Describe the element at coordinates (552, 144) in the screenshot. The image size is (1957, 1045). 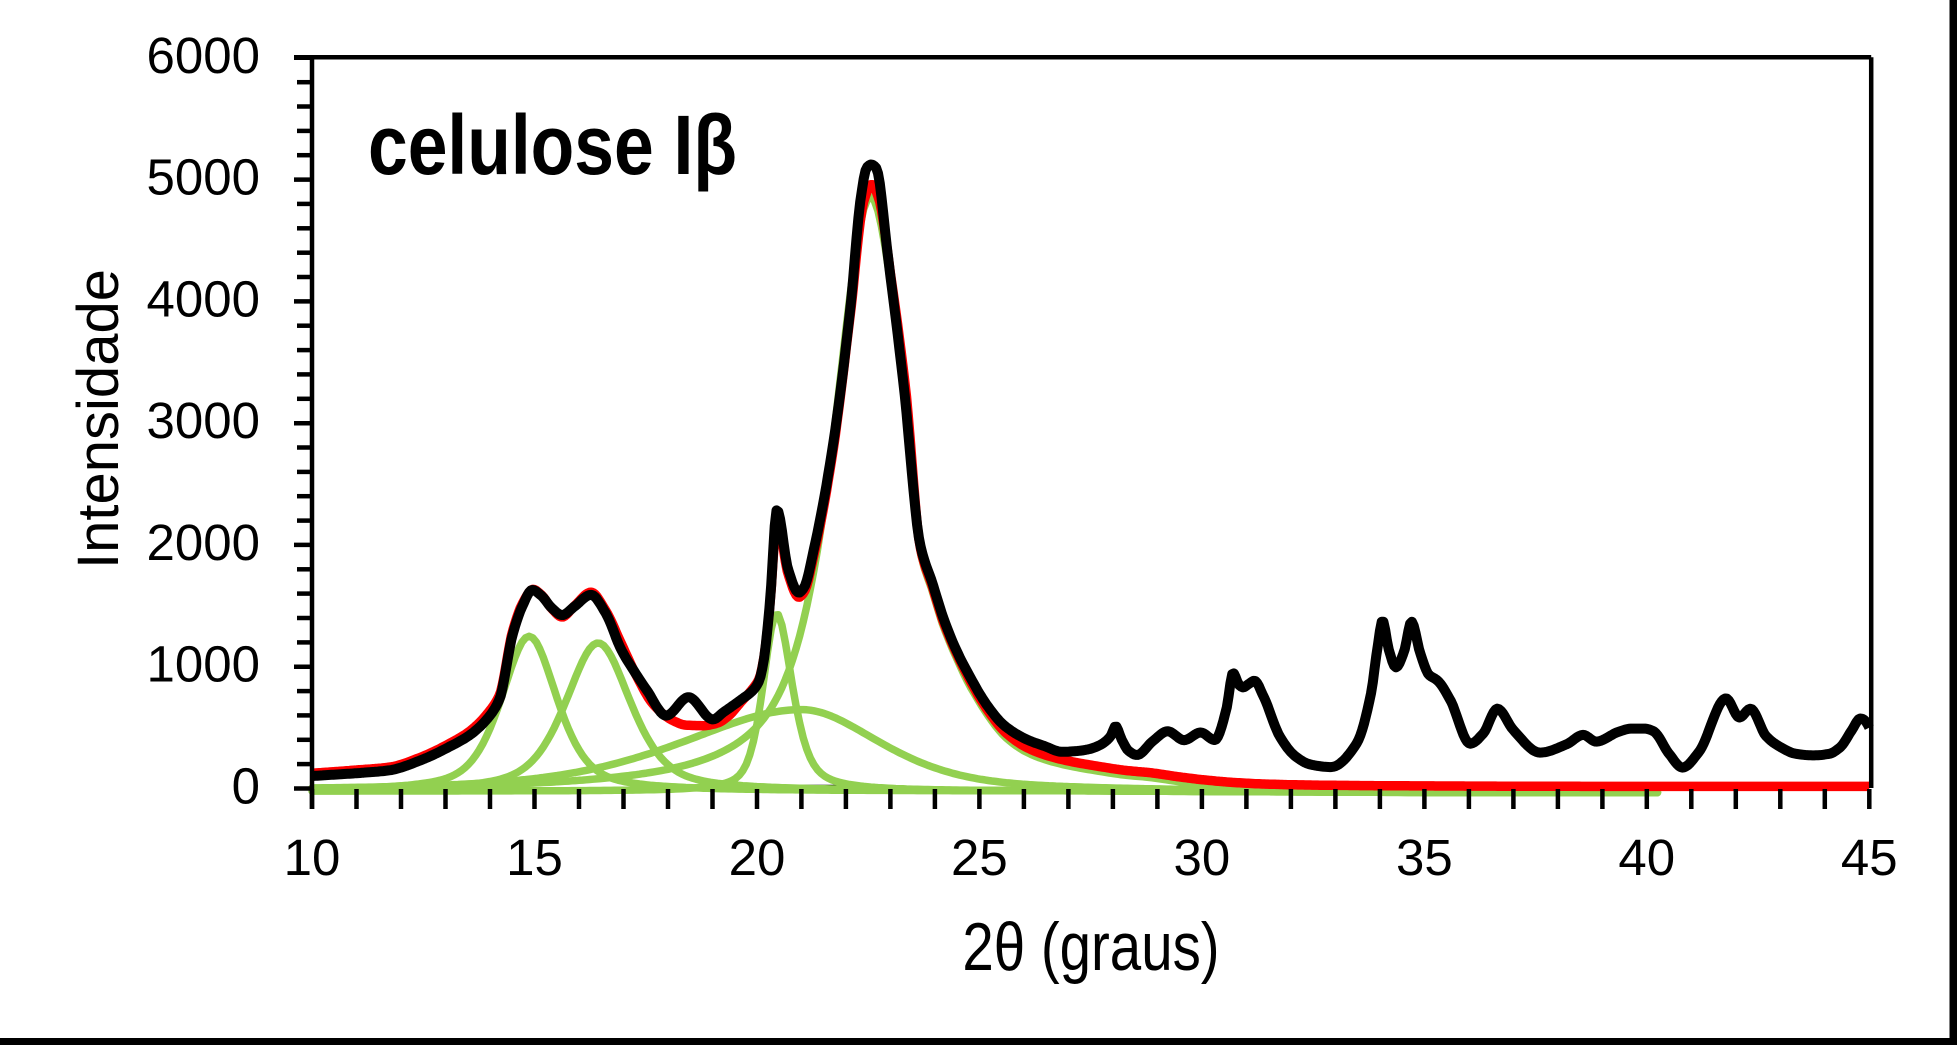
I see `svg-text: celulose Iβ` at that location.